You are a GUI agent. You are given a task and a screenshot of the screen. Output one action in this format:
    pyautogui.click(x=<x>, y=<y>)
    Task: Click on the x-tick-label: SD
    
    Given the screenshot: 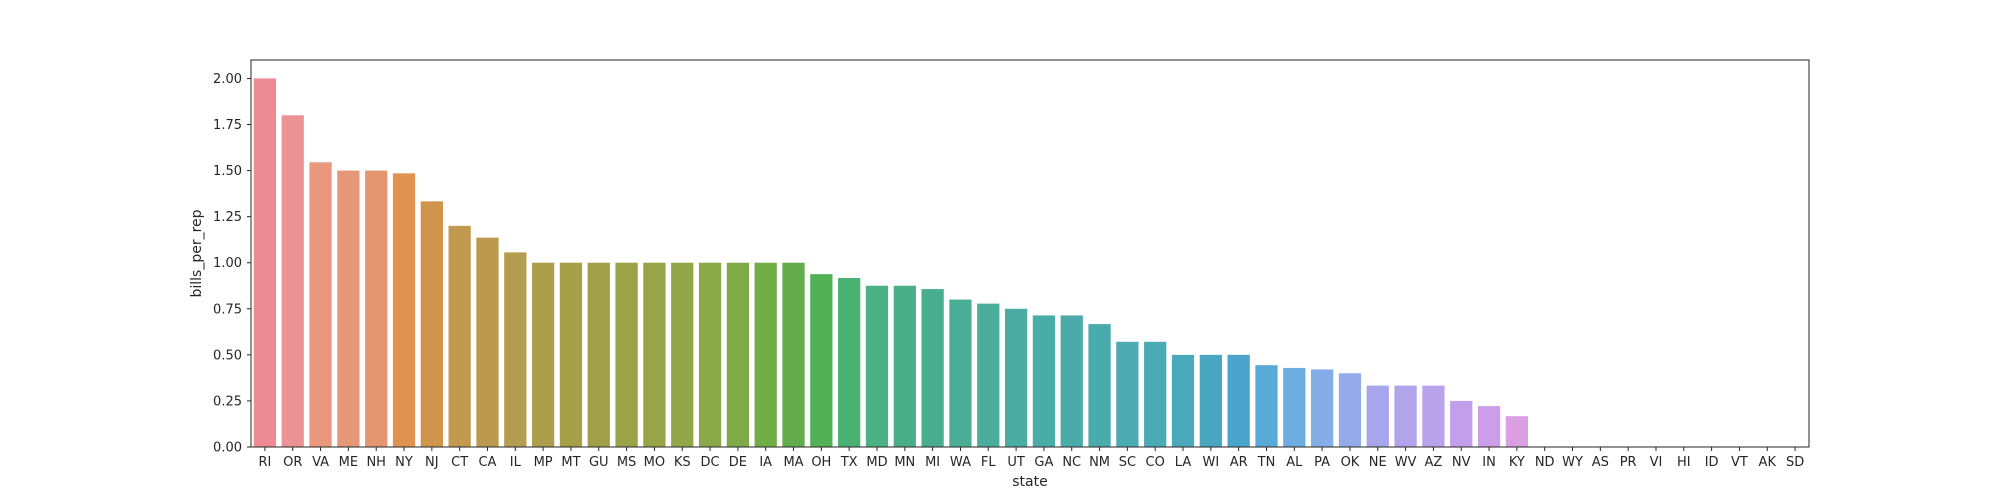 What is the action you would take?
    pyautogui.click(x=1795, y=462)
    